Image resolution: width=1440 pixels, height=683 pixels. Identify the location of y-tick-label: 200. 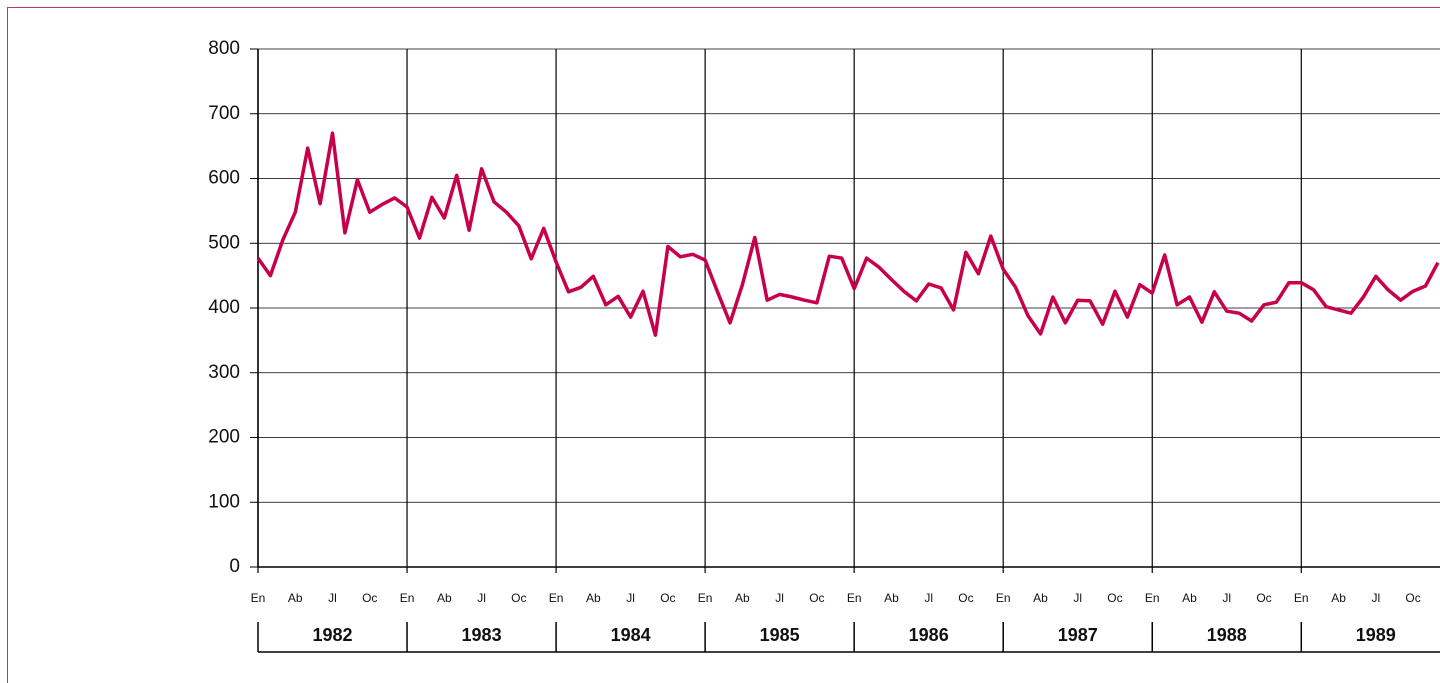
(224, 437).